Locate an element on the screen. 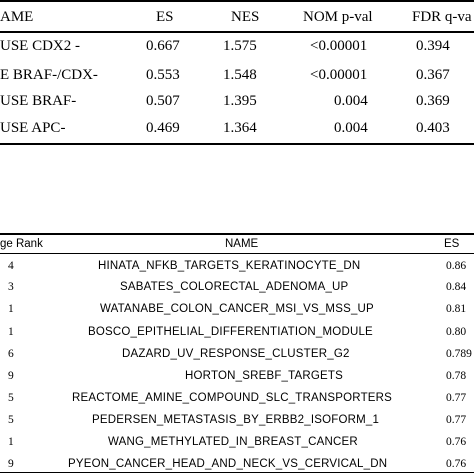 Image resolution: width=474 pixels, height=474 pixels. table1-bottom-rule is located at coordinates (237, 144).